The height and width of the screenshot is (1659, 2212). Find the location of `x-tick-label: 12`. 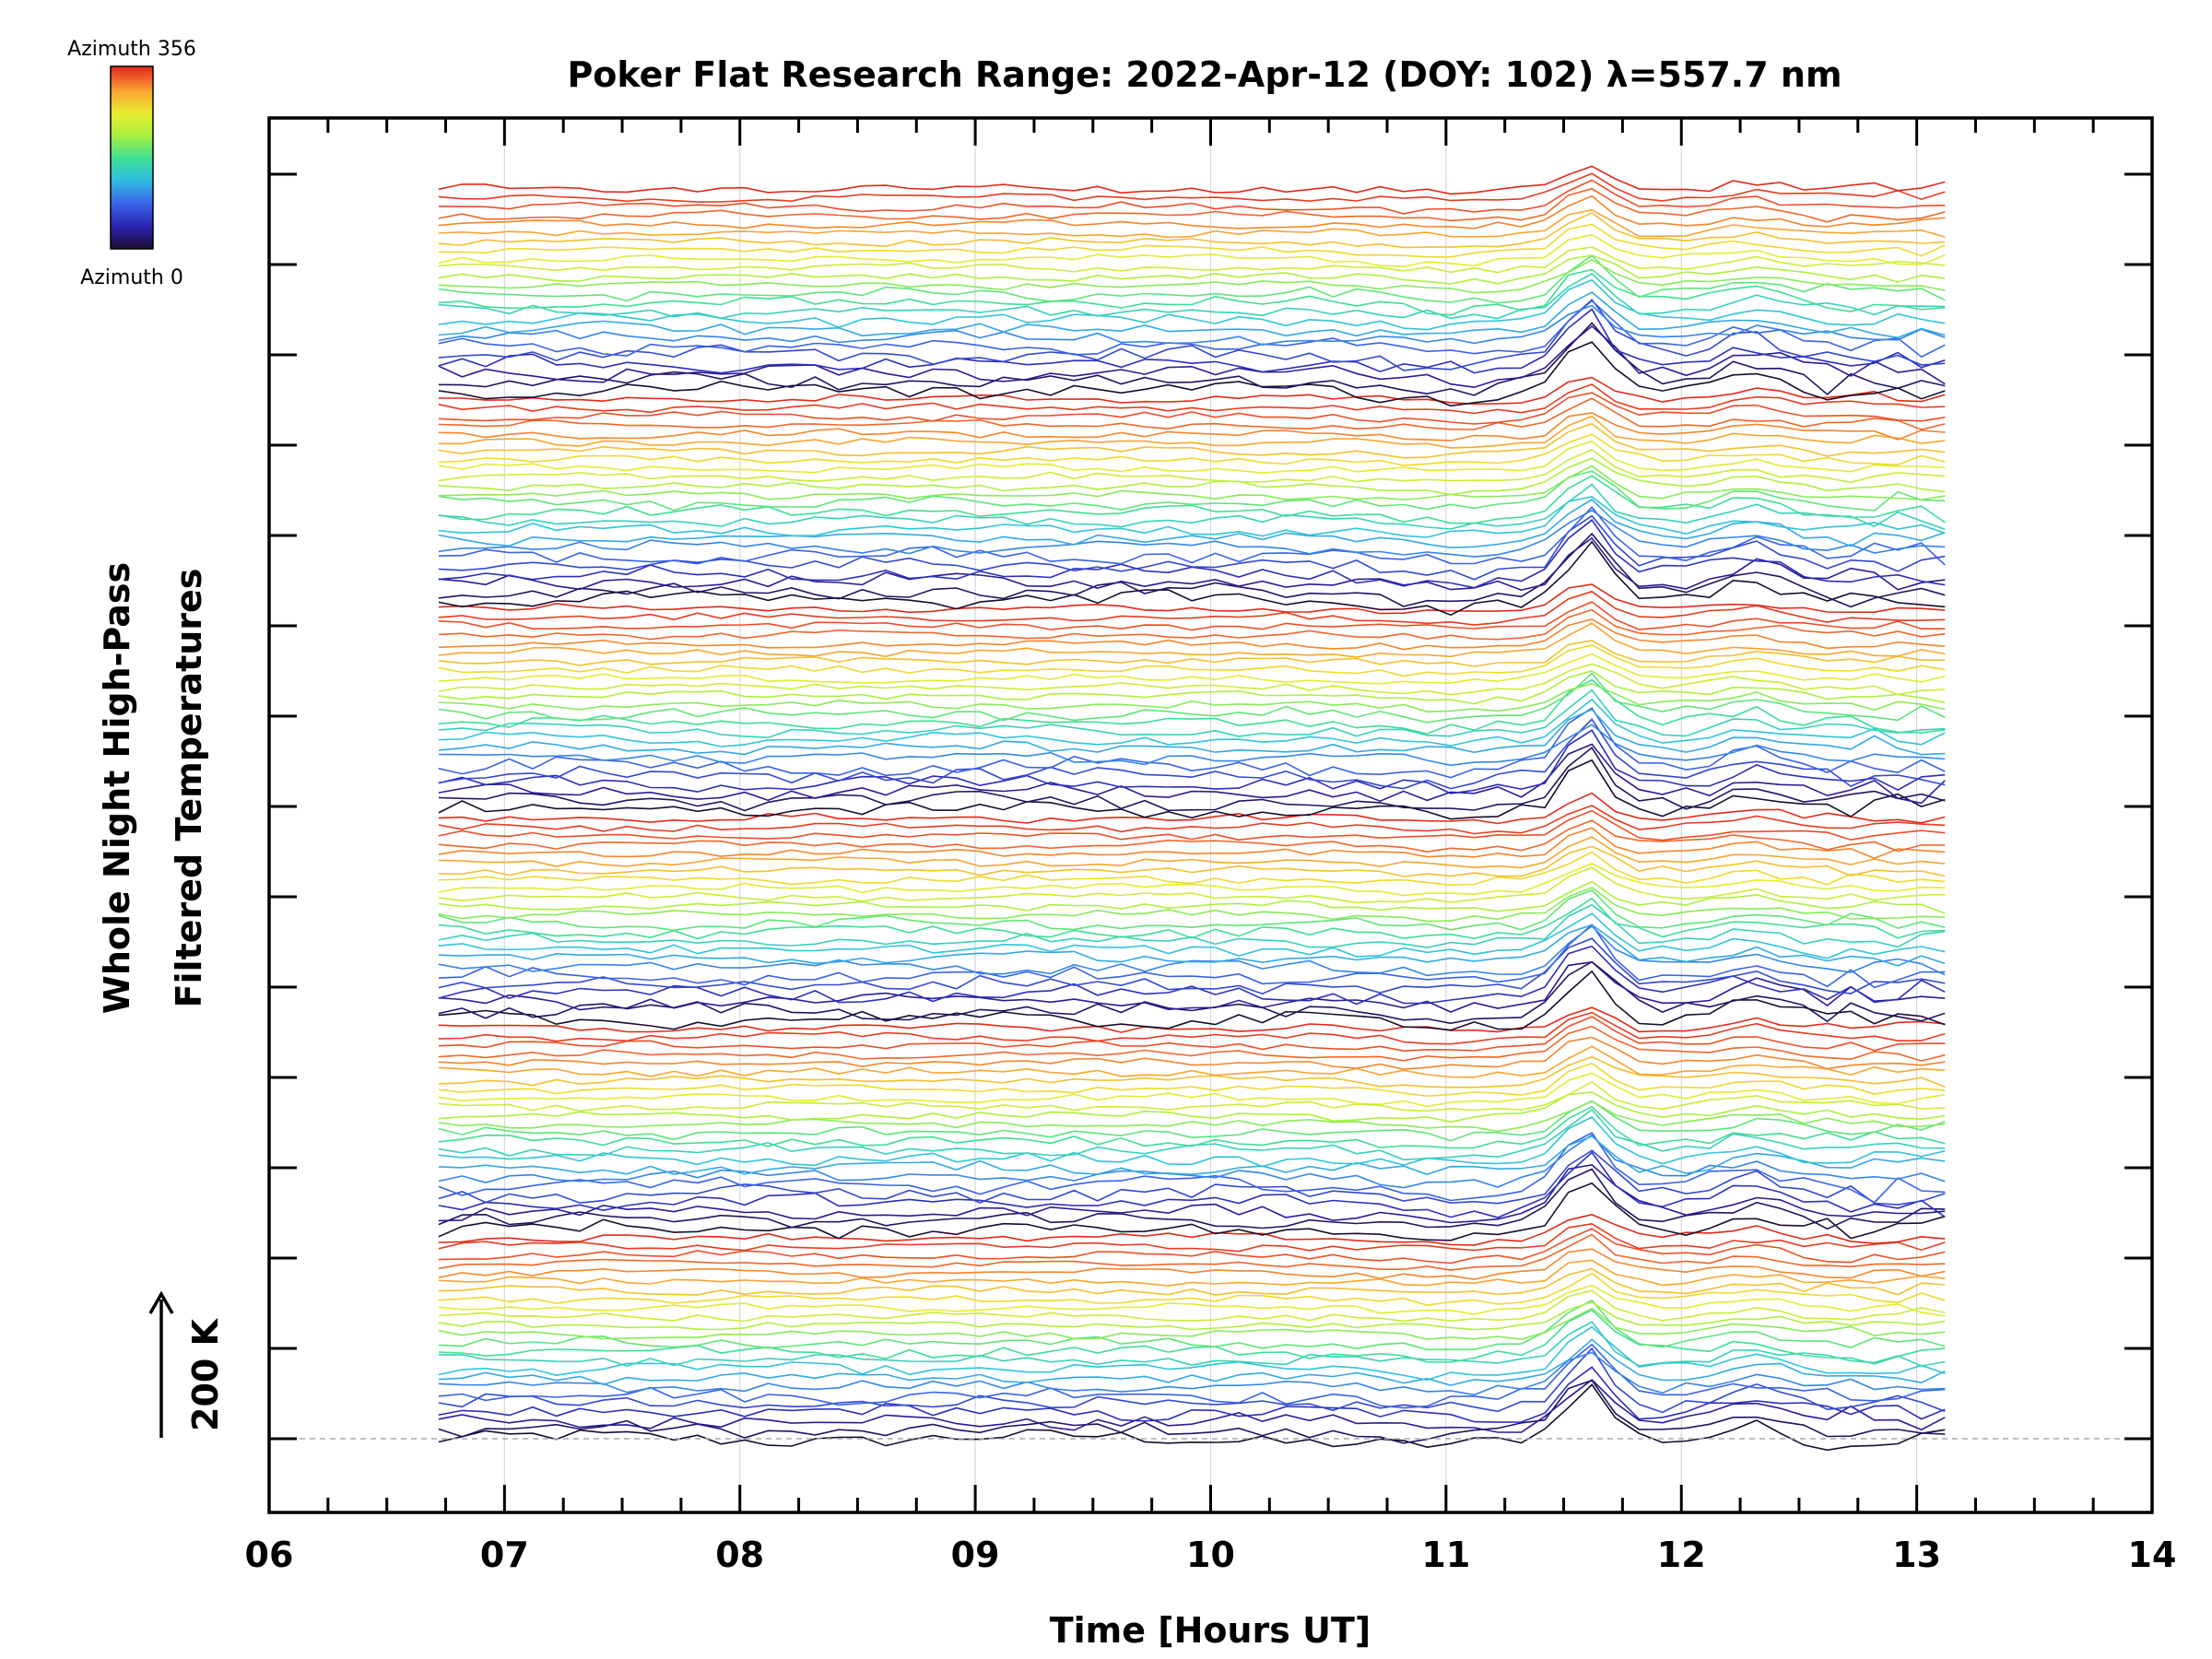

x-tick-label: 12 is located at coordinates (1681, 1555).